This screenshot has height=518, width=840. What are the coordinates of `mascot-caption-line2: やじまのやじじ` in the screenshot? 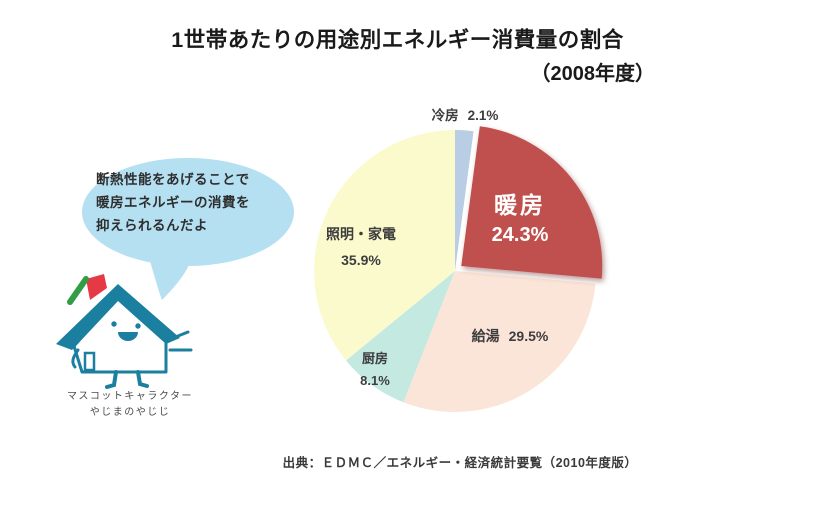 It's located at (130, 412).